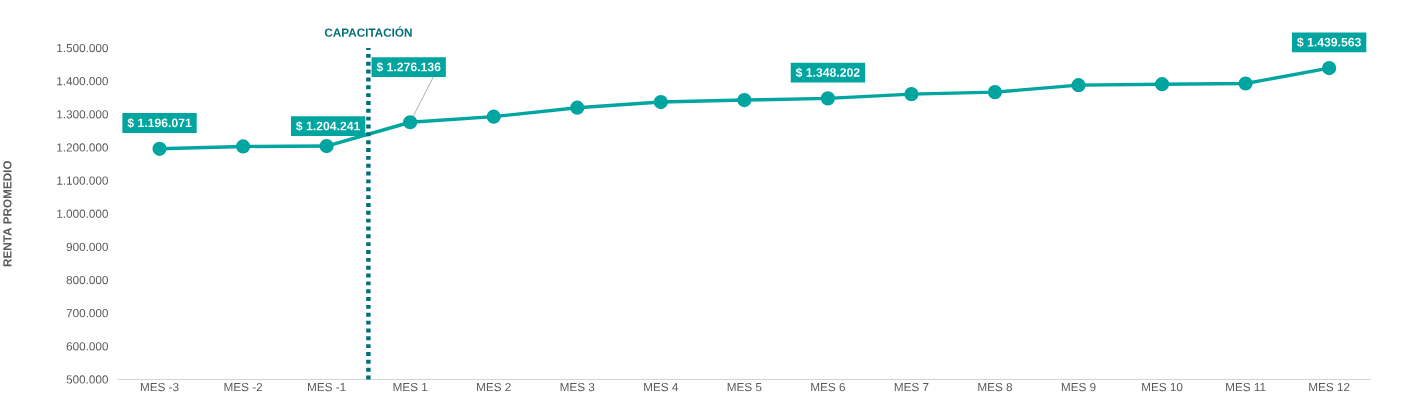 This screenshot has height=412, width=1426. Describe the element at coordinates (87, 247) in the screenshot. I see `y-tick-label: 900.000` at that location.